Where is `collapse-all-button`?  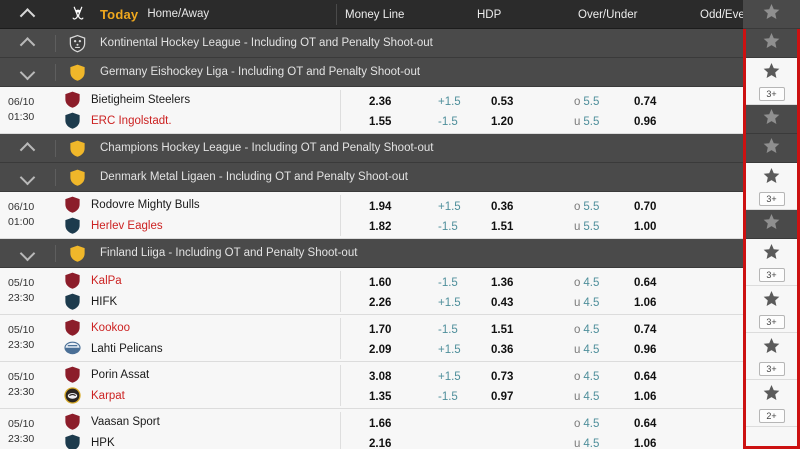 collapse-all-button is located at coordinates (27, 14).